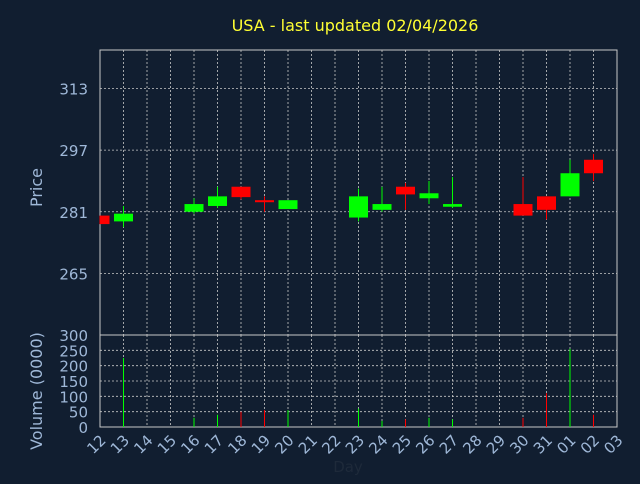 Image resolution: width=640 pixels, height=484 pixels. What do you see at coordinates (284, 444) in the screenshot?
I see `x-tick-label: 20` at bounding box center [284, 444].